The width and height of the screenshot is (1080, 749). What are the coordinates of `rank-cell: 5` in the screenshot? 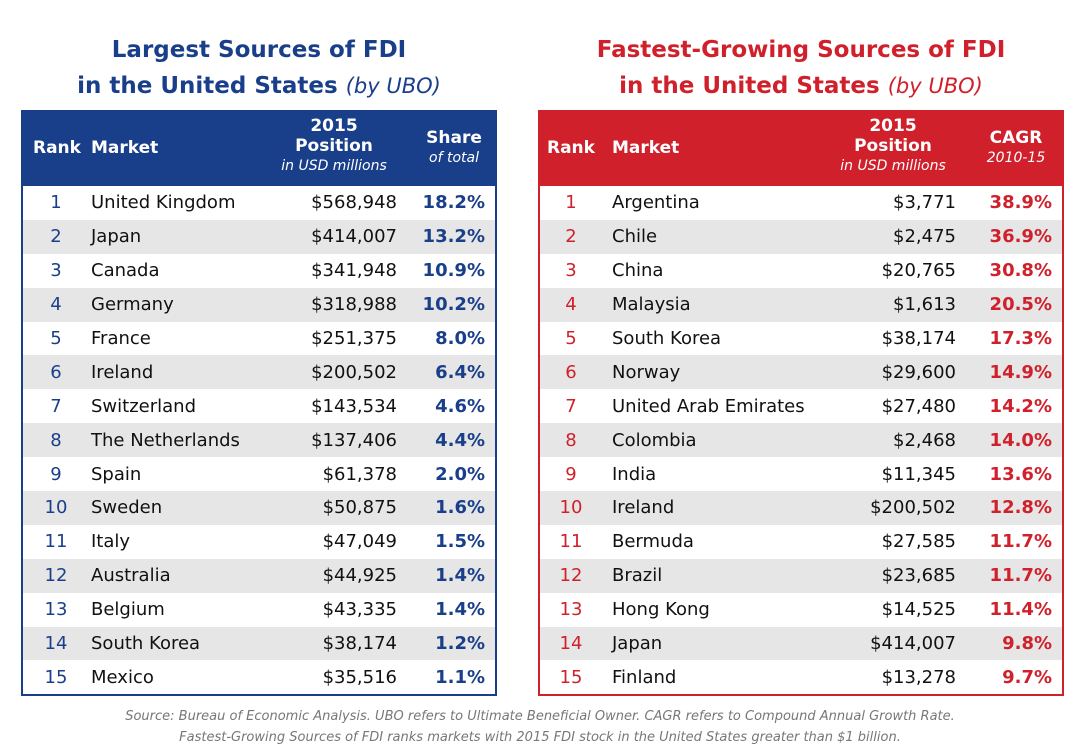 It's located at (56, 338).